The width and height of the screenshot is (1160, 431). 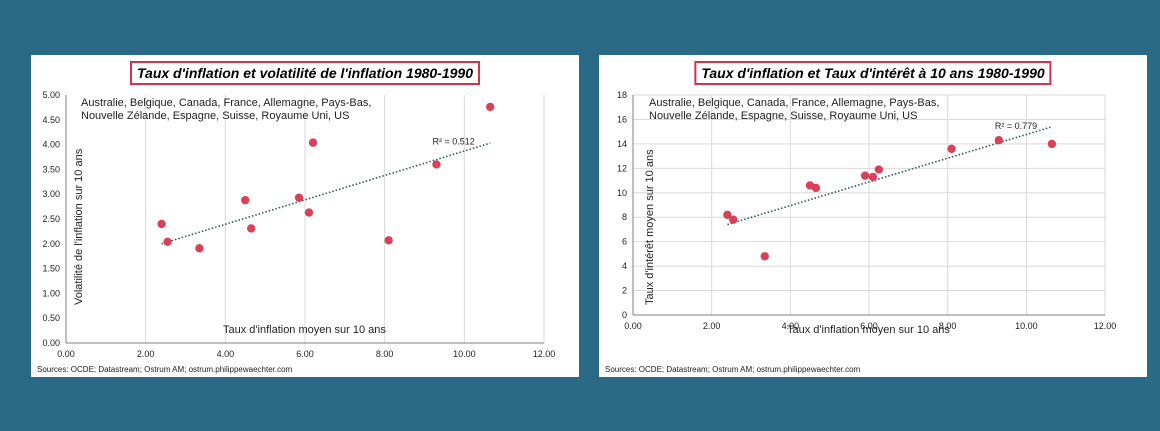 What do you see at coordinates (624, 217) in the screenshot?
I see `y-tick-label: 8` at bounding box center [624, 217].